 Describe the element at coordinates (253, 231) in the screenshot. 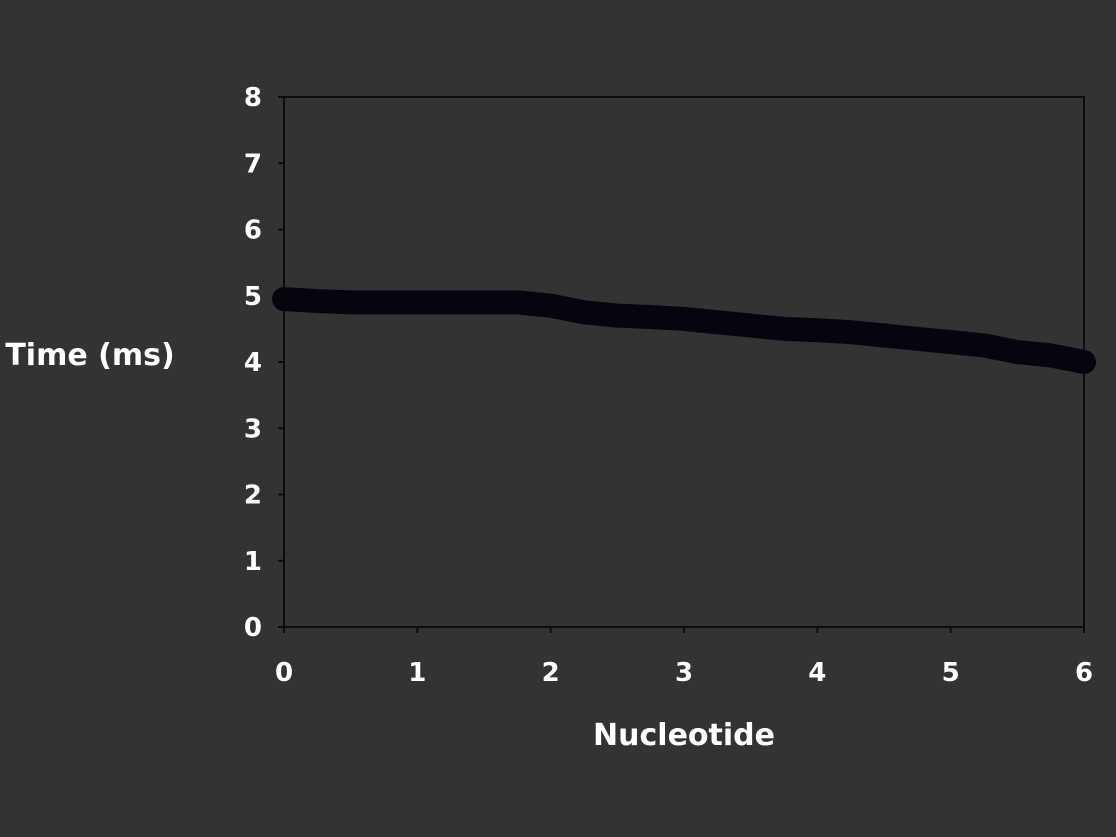

I see `y-tick-label: 6` at that location.